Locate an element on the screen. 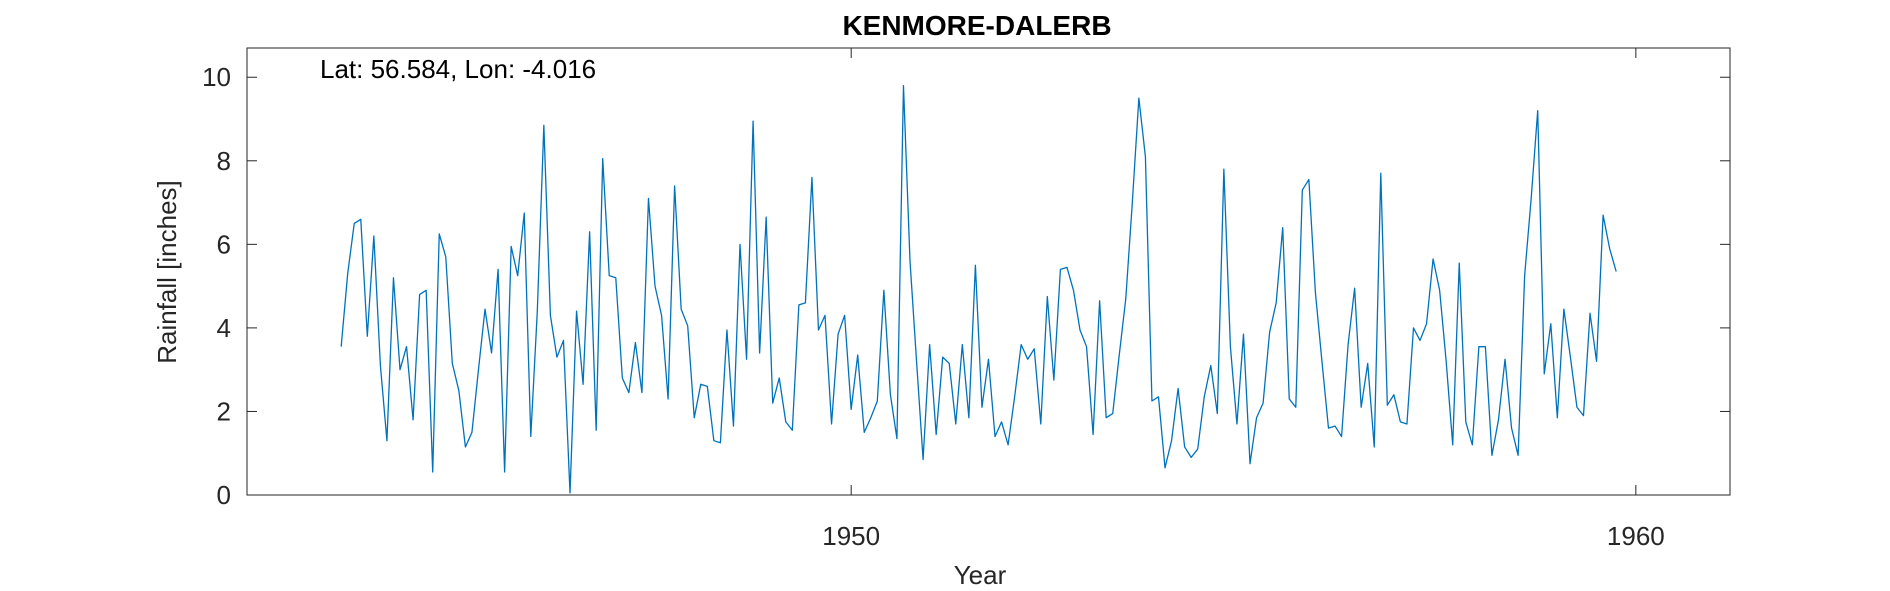 The image size is (1890, 591). chart-title: KENMORE-DALERB is located at coordinates (976, 25).